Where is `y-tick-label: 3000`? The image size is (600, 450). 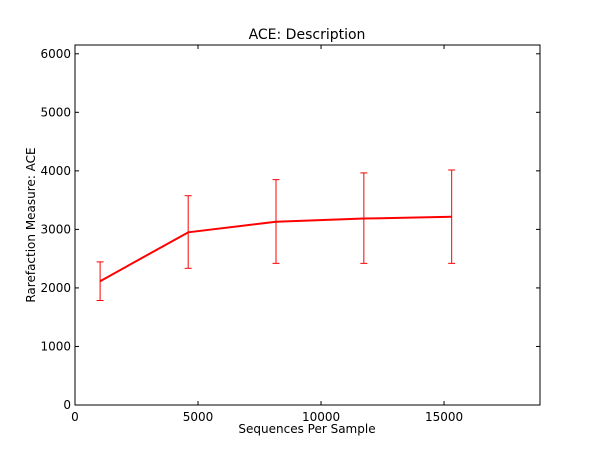
y-tick-label: 3000 is located at coordinates (55, 229).